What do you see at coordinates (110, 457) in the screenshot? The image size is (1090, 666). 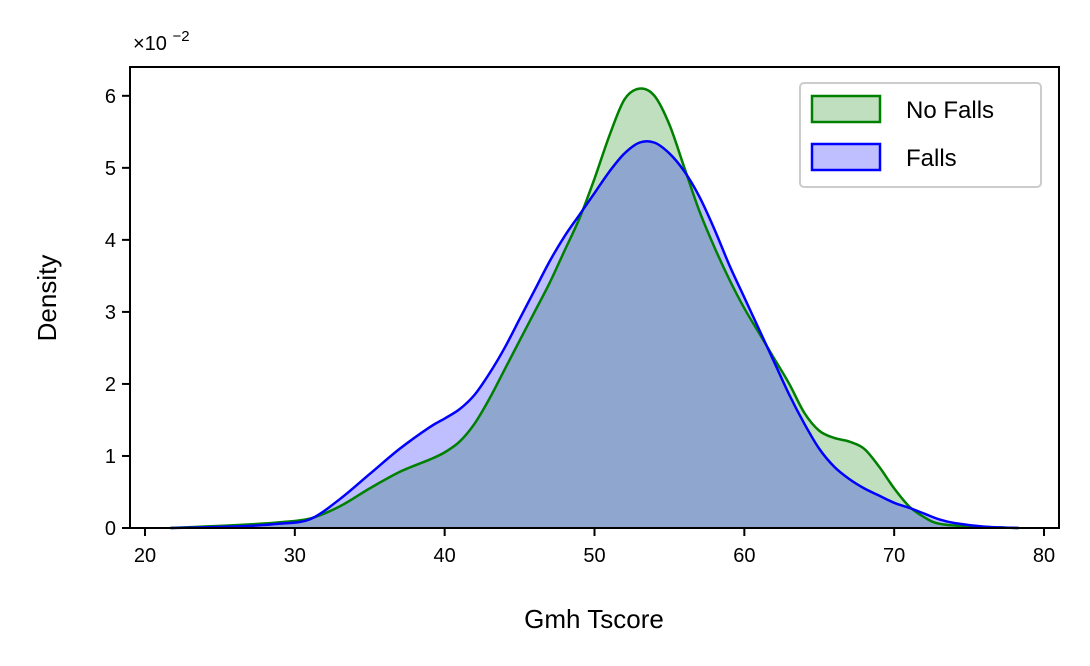 I see `y-tick-label-1: 1` at bounding box center [110, 457].